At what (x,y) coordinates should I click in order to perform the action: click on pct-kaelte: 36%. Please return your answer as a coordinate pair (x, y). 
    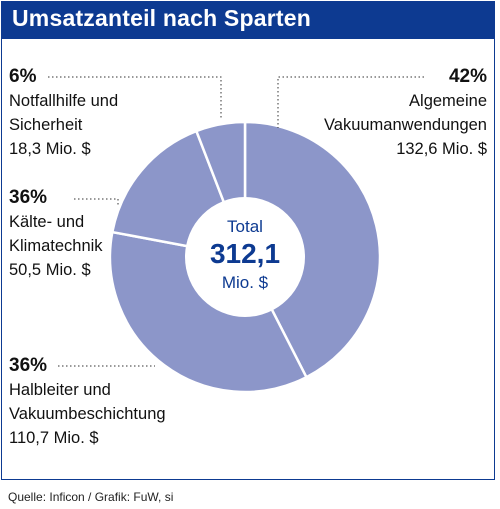
    Looking at the image, I should click on (28, 197).